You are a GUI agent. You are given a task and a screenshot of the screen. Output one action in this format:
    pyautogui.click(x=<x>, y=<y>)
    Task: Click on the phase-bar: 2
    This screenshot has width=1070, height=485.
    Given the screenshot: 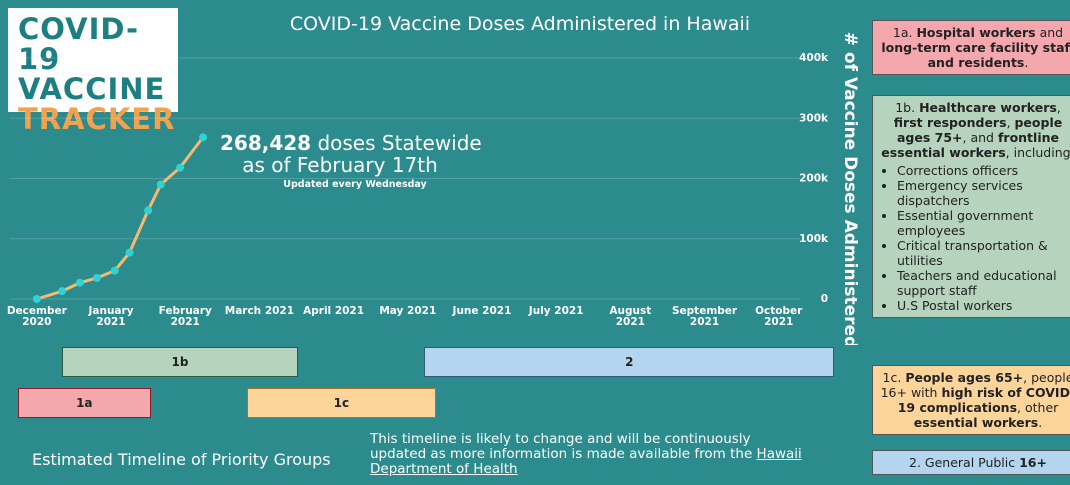 What is the action you would take?
    pyautogui.click(x=629, y=362)
    